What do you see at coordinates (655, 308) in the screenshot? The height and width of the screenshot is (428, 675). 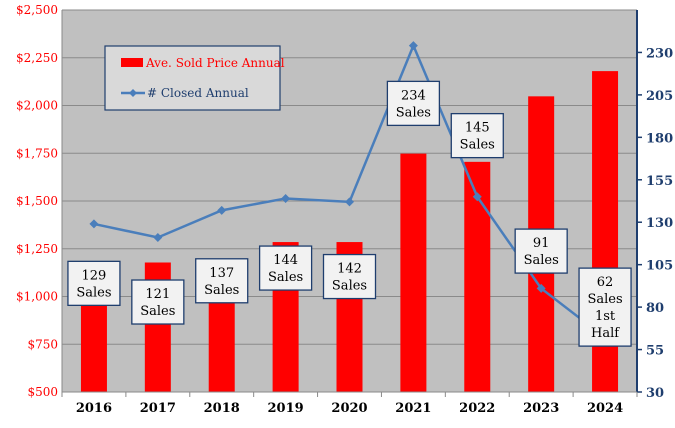 I see `right-tick-label: 80` at bounding box center [655, 308].